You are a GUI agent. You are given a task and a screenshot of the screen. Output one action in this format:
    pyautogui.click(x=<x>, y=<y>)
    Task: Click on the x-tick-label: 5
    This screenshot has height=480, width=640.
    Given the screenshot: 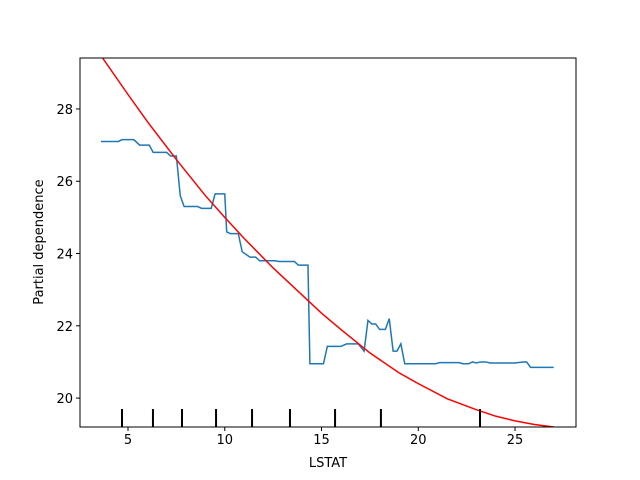 What is the action you would take?
    pyautogui.click(x=128, y=440)
    